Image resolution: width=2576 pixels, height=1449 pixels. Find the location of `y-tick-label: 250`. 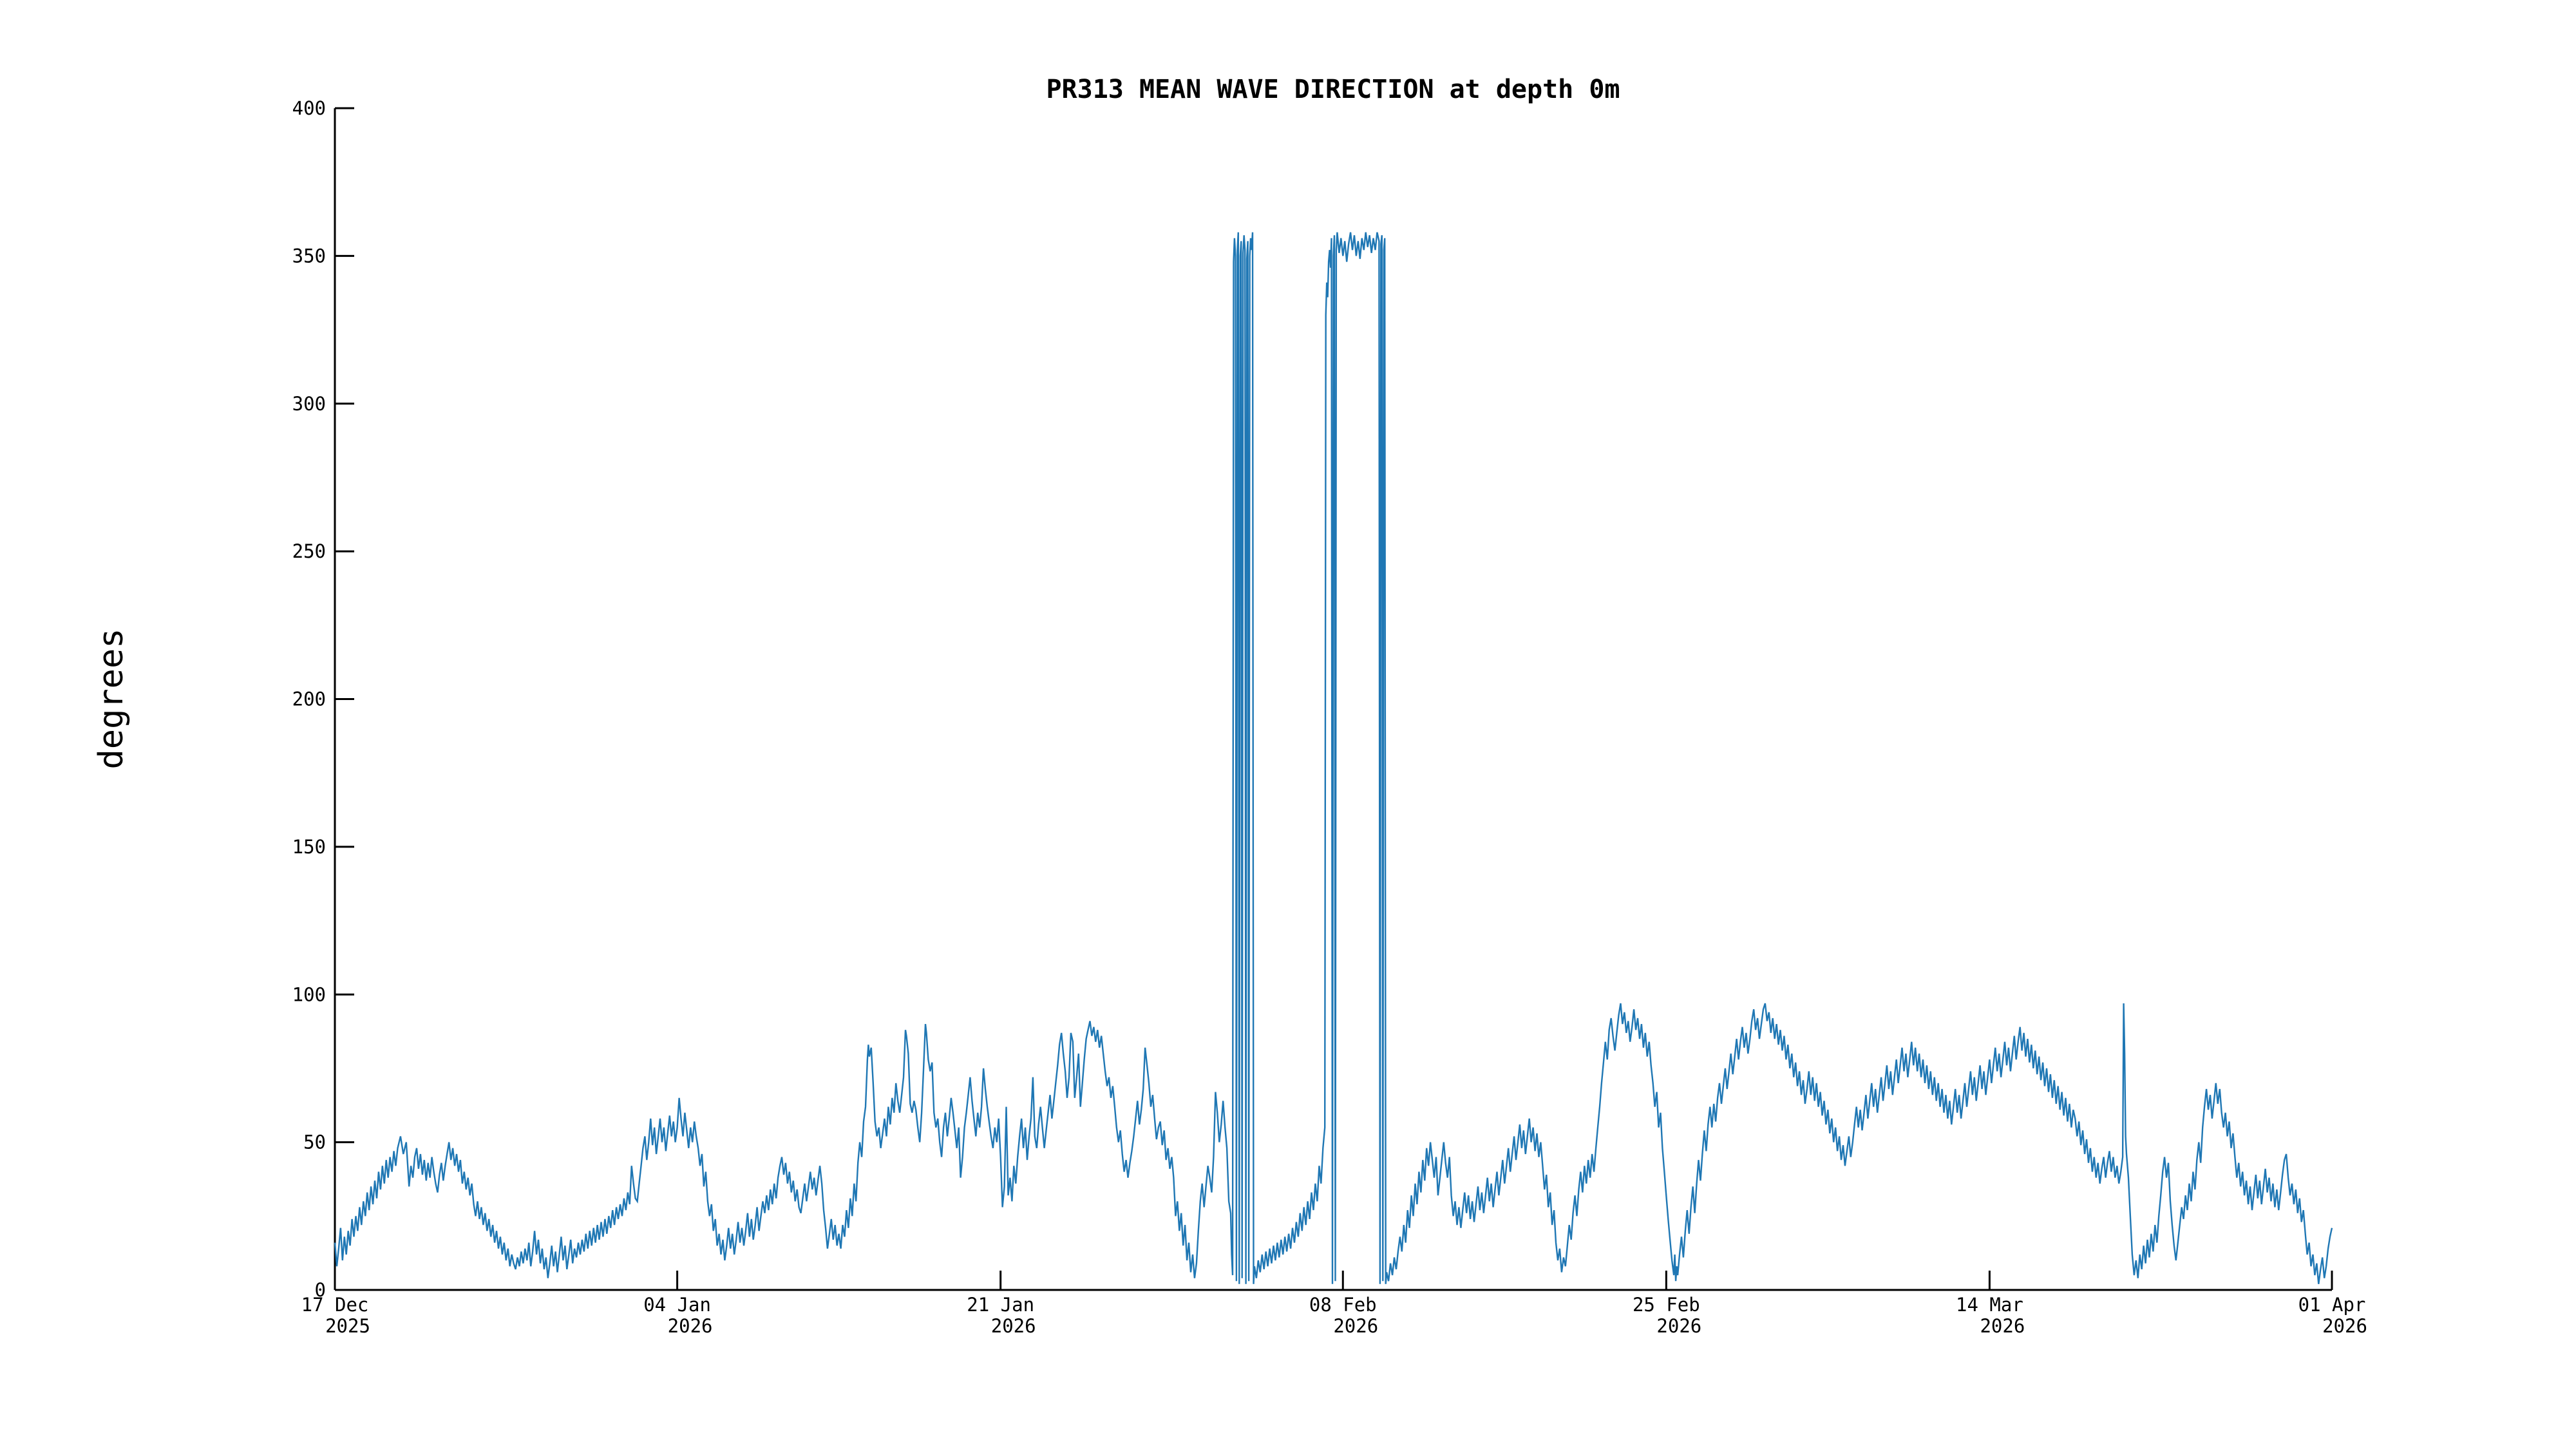

y-tick-label: 250 is located at coordinates (309, 551).